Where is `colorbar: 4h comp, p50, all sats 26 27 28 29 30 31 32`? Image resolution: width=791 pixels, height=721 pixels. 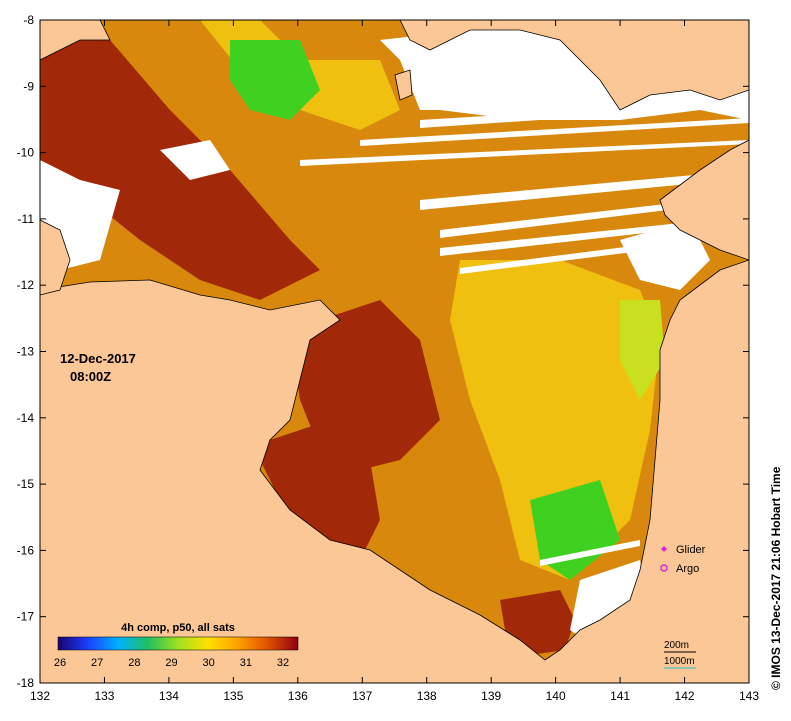 colorbar: 4h comp, p50, all sats 26 27 28 29 30 31 32 is located at coordinates (176, 645).